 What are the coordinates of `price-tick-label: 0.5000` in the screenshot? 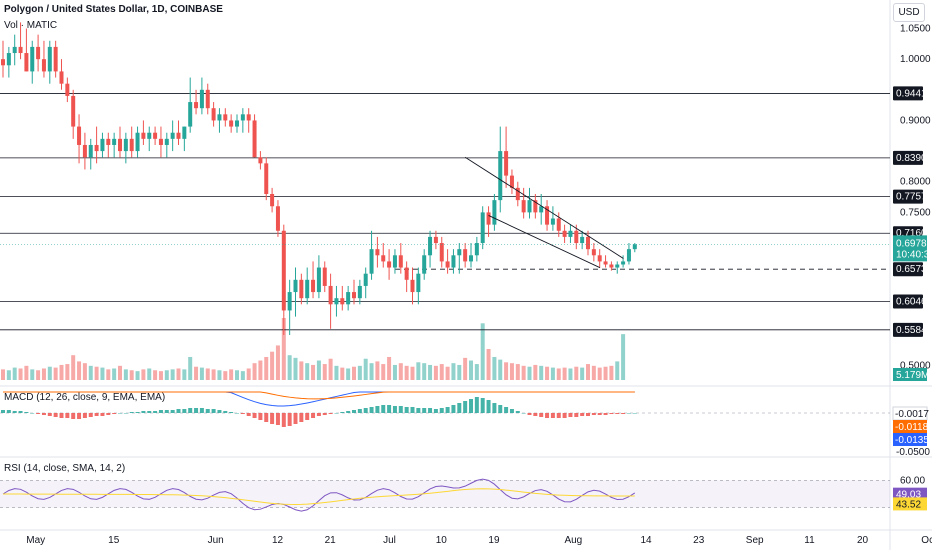 It's located at (915, 366).